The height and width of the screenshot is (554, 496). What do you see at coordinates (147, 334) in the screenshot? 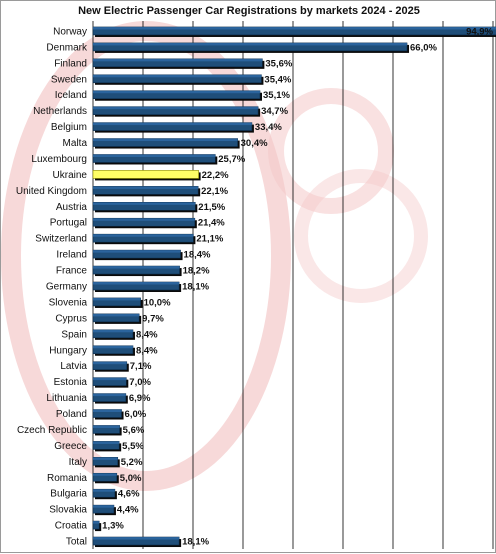
I see `value-label-spain: 8,4%` at bounding box center [147, 334].